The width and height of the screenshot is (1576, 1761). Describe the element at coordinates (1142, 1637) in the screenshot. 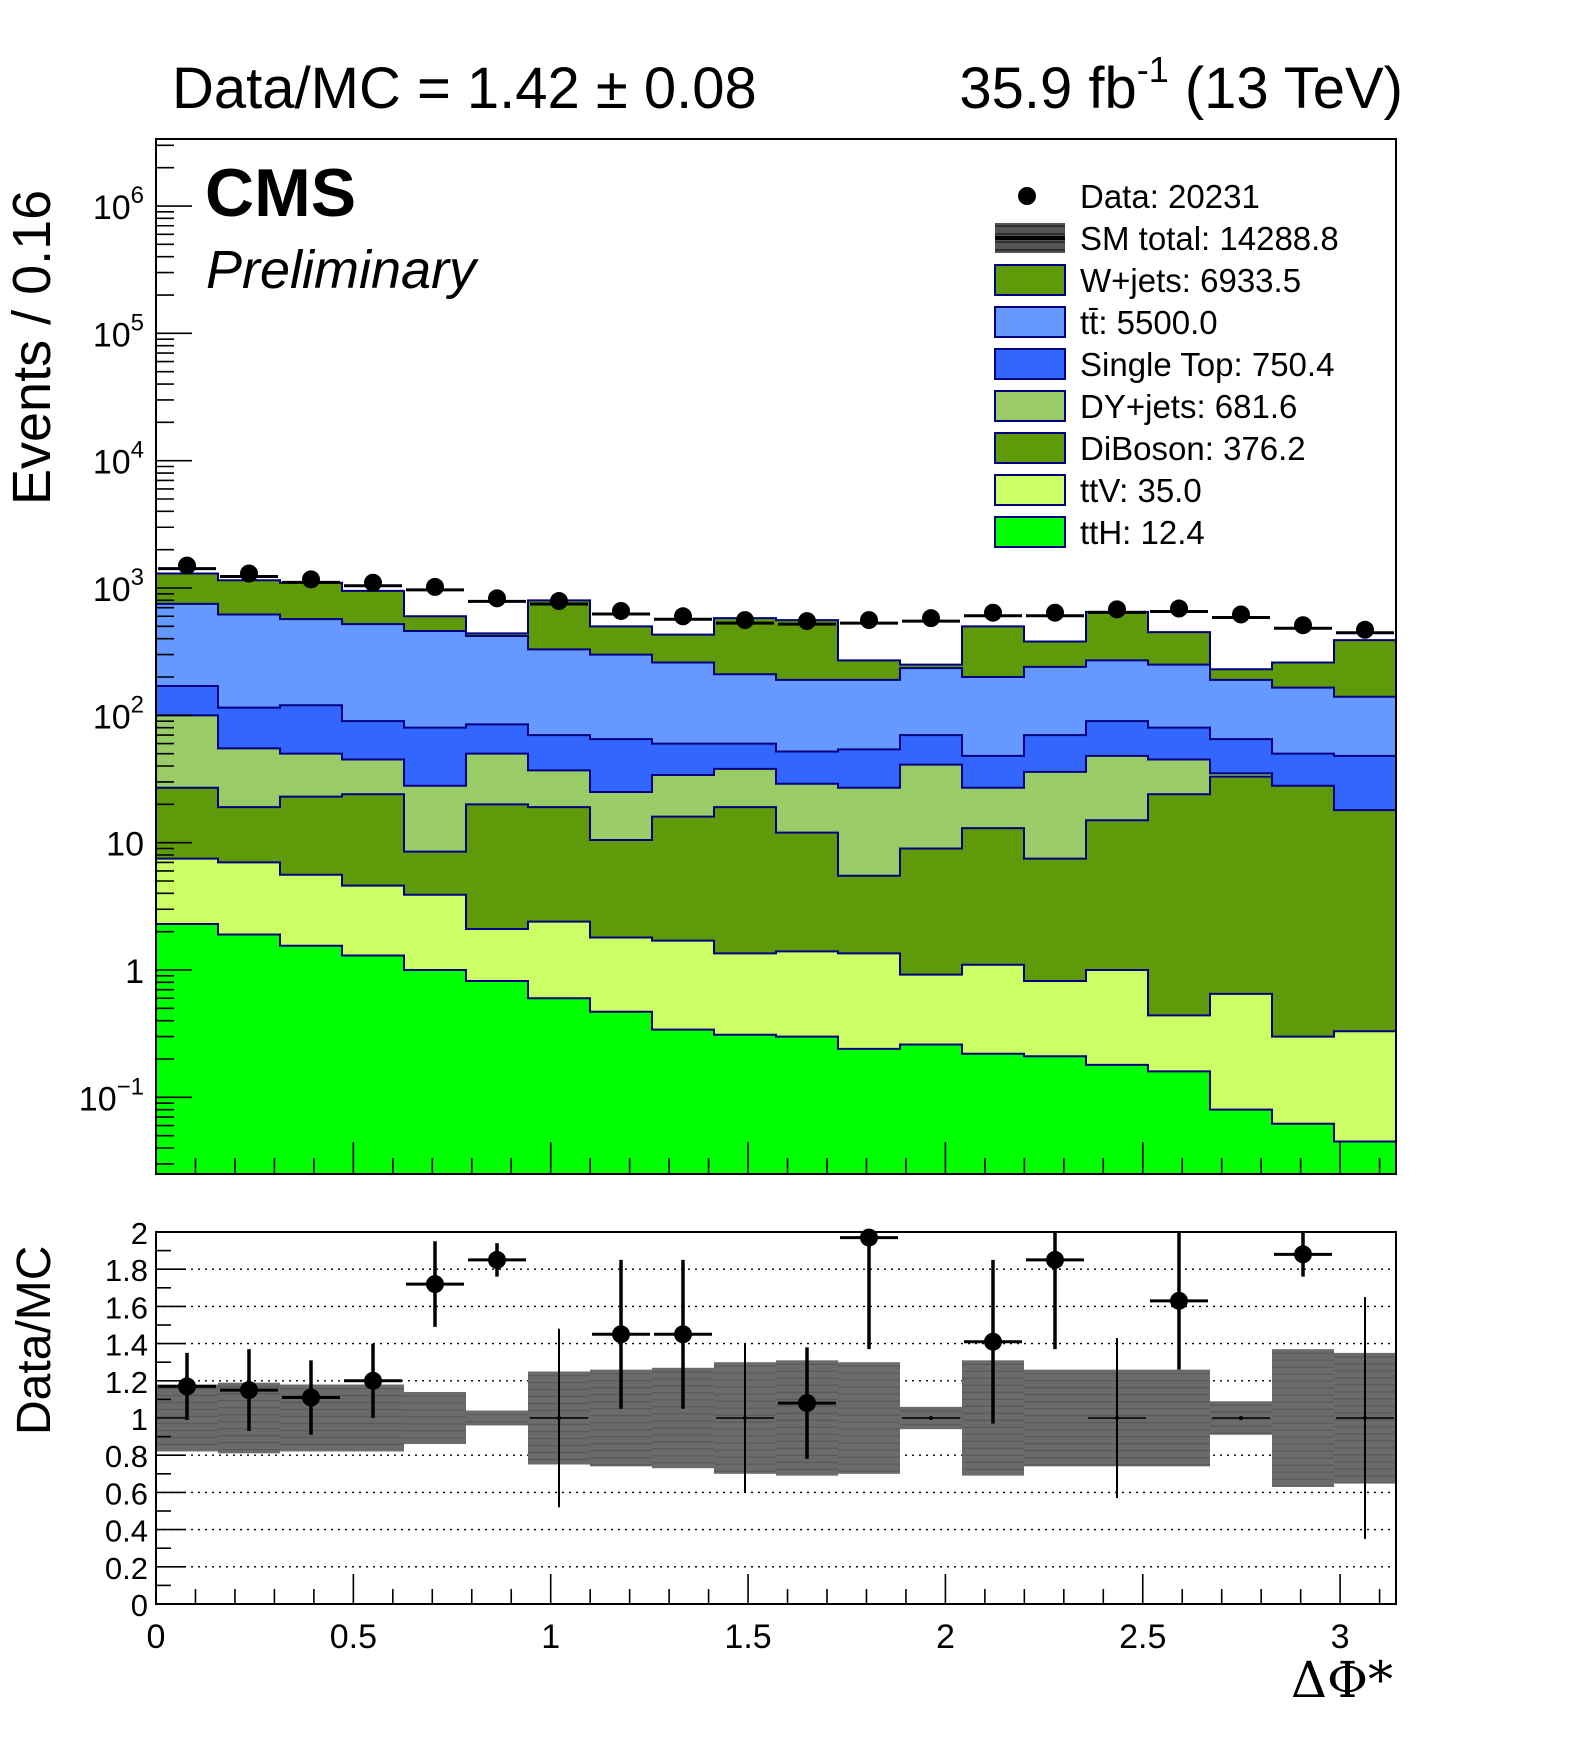

I see `x-tick-label: 2.5` at that location.